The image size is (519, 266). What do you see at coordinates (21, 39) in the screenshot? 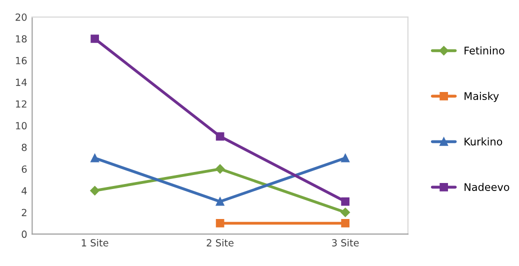
I see `y-tick-label: 18` at bounding box center [21, 39].